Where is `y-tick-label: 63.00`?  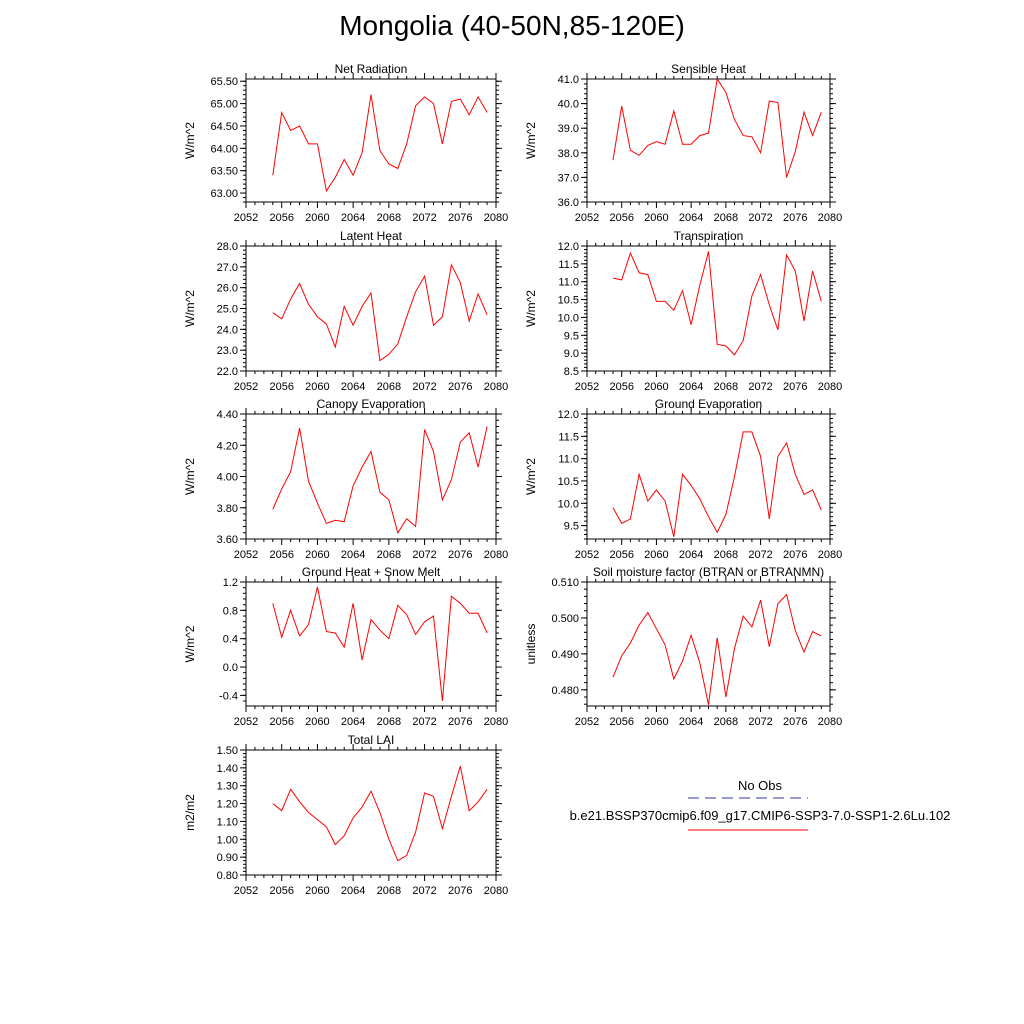
y-tick-label: 63.00 is located at coordinates (224, 194).